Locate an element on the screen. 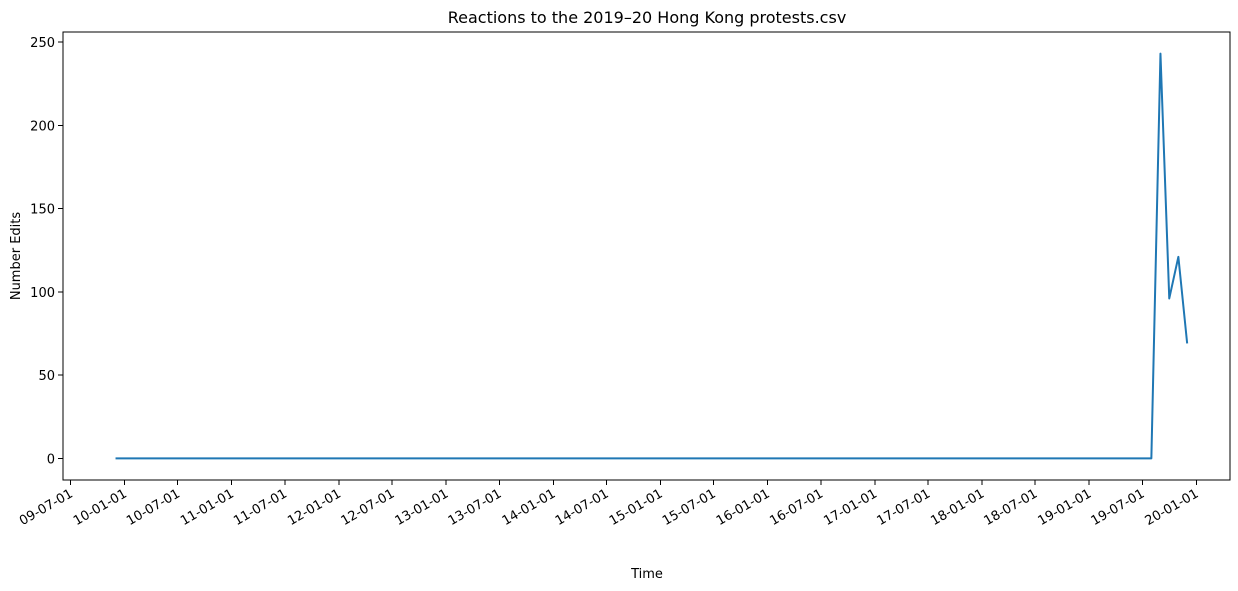  x-tick-label: 12-07-01 is located at coordinates (368, 507).